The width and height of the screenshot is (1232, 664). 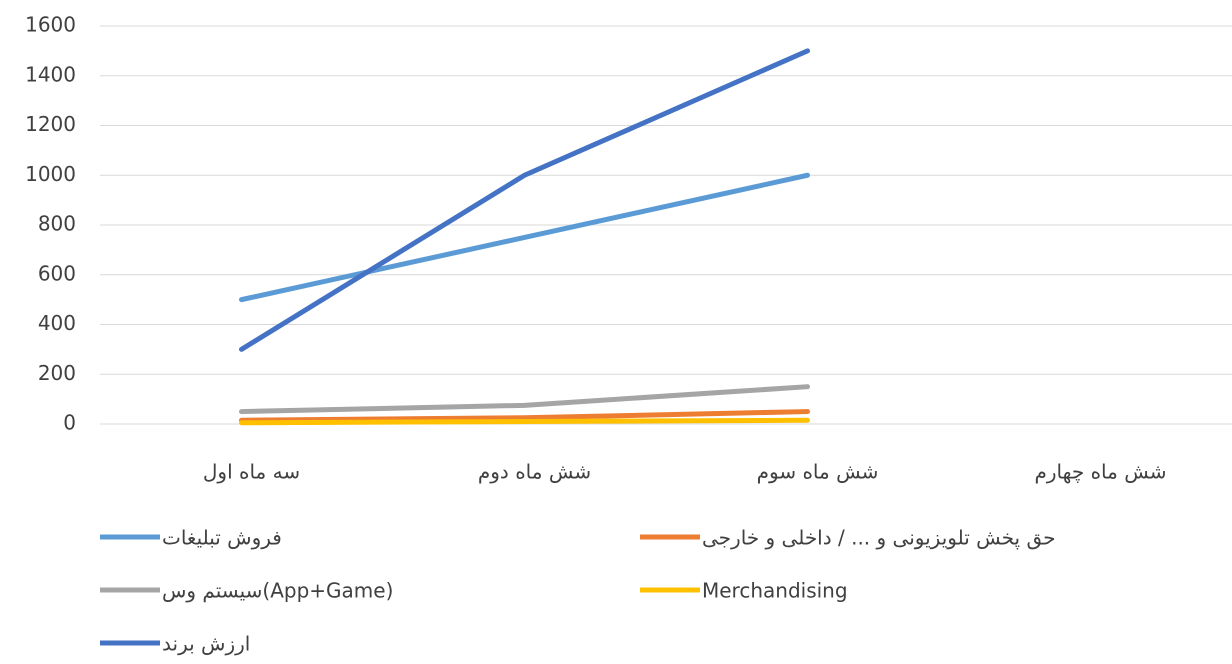 I want to click on legend-label: Merchandising, so click(x=775, y=591).